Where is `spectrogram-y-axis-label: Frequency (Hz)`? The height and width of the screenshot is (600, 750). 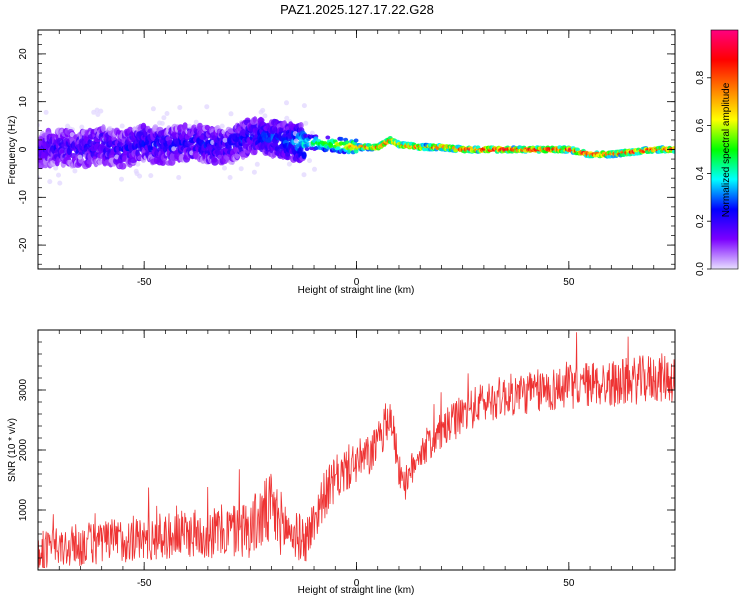 spectrogram-y-axis-label: Frequency (Hz) is located at coordinates (12, 150).